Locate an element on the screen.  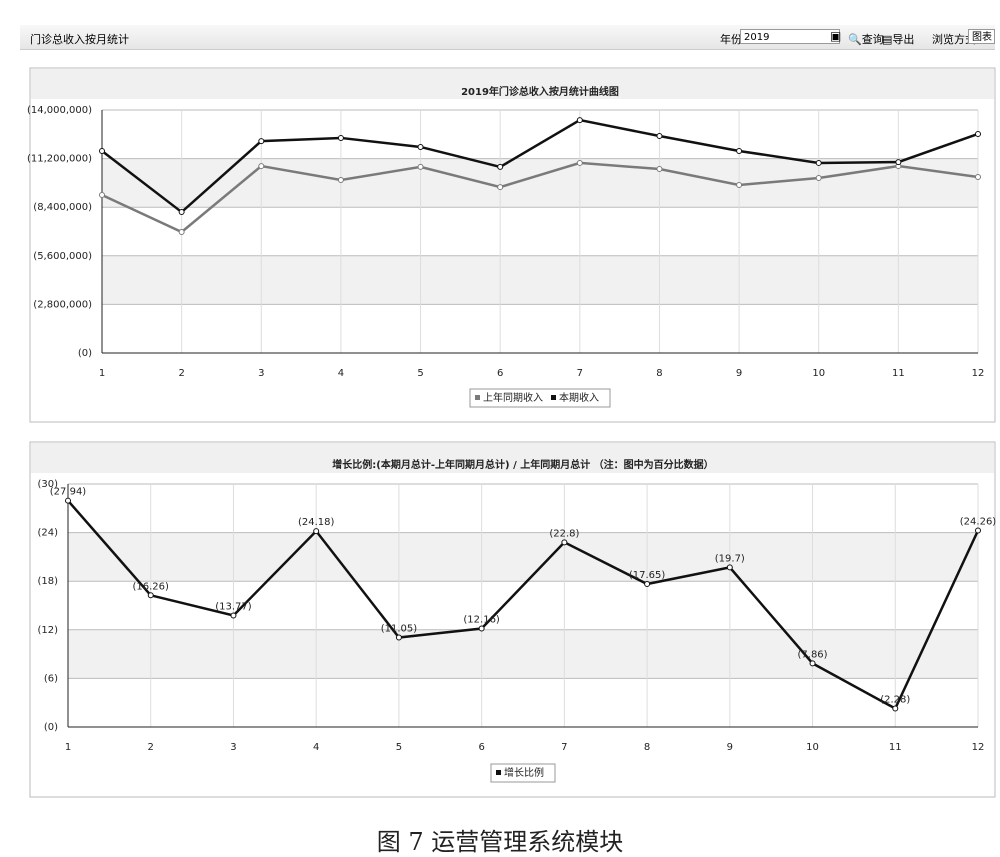
data-label: (16.26) is located at coordinates (151, 586).